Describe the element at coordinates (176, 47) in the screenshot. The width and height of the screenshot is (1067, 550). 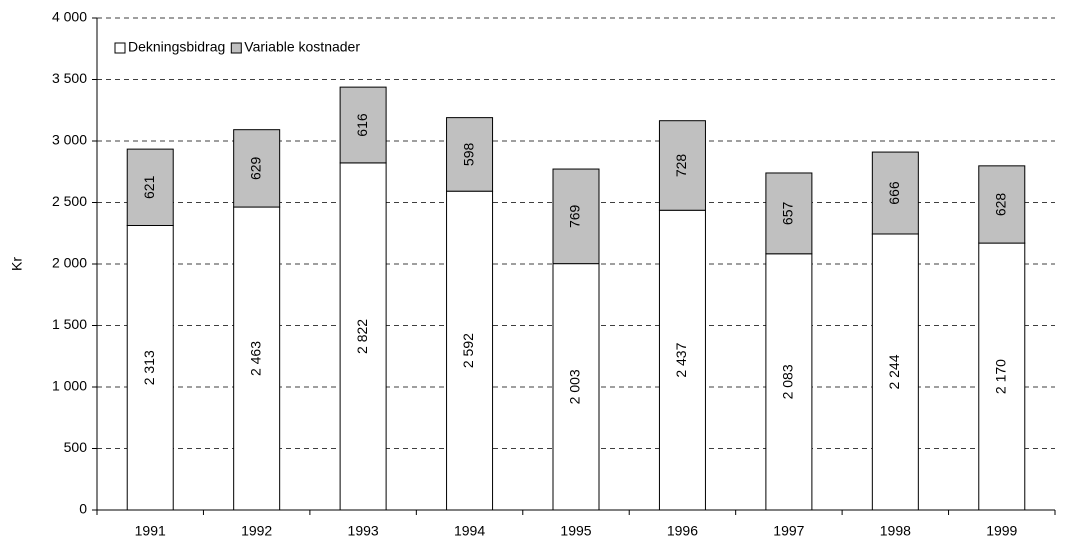
I see `legend-label: Dekningsbidrag` at that location.